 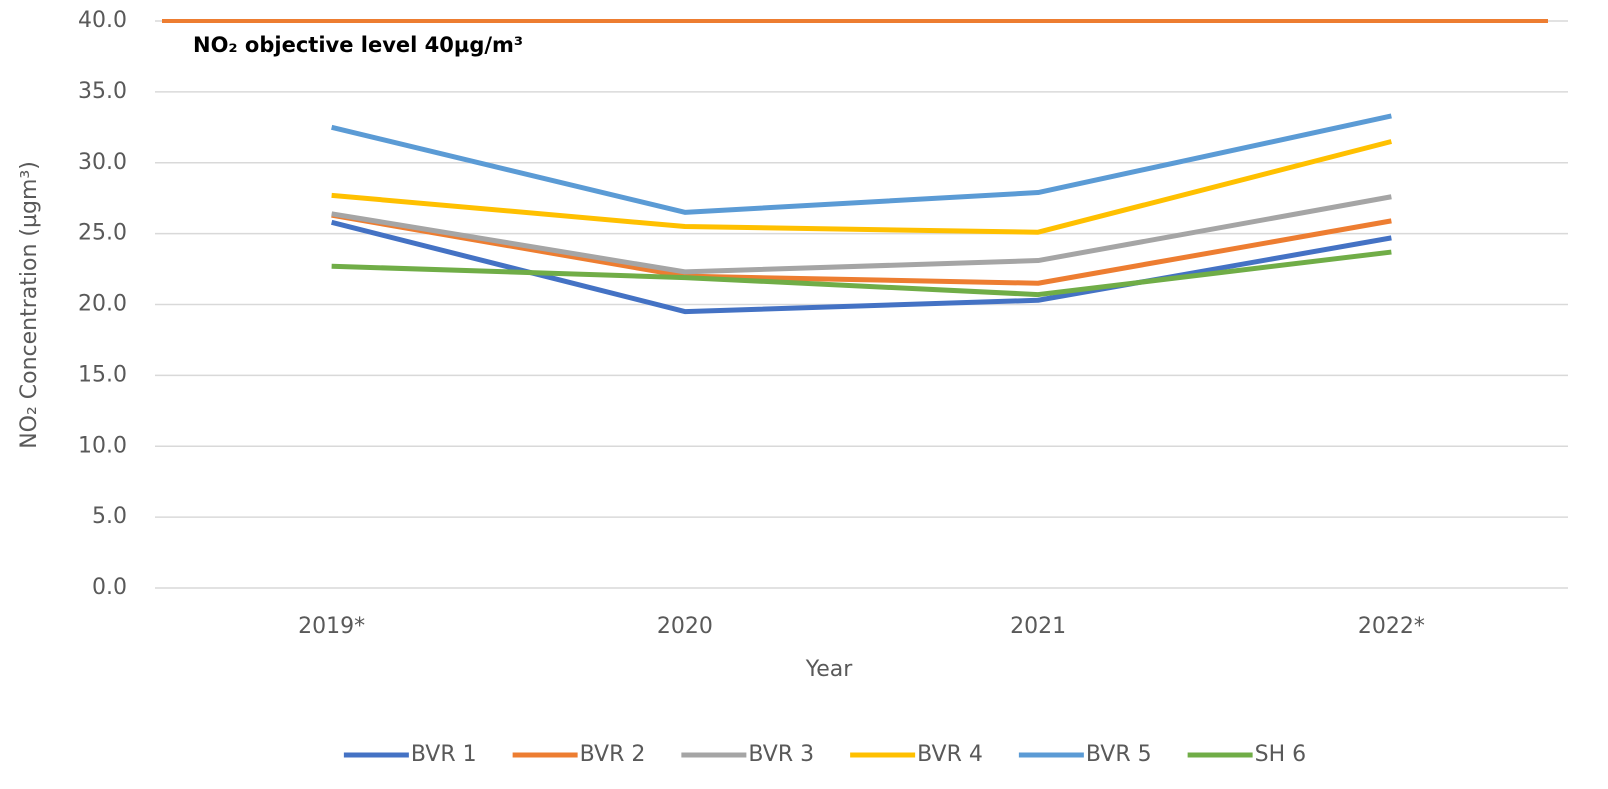 I want to click on y-tick-label: 10.0, so click(x=102, y=445).